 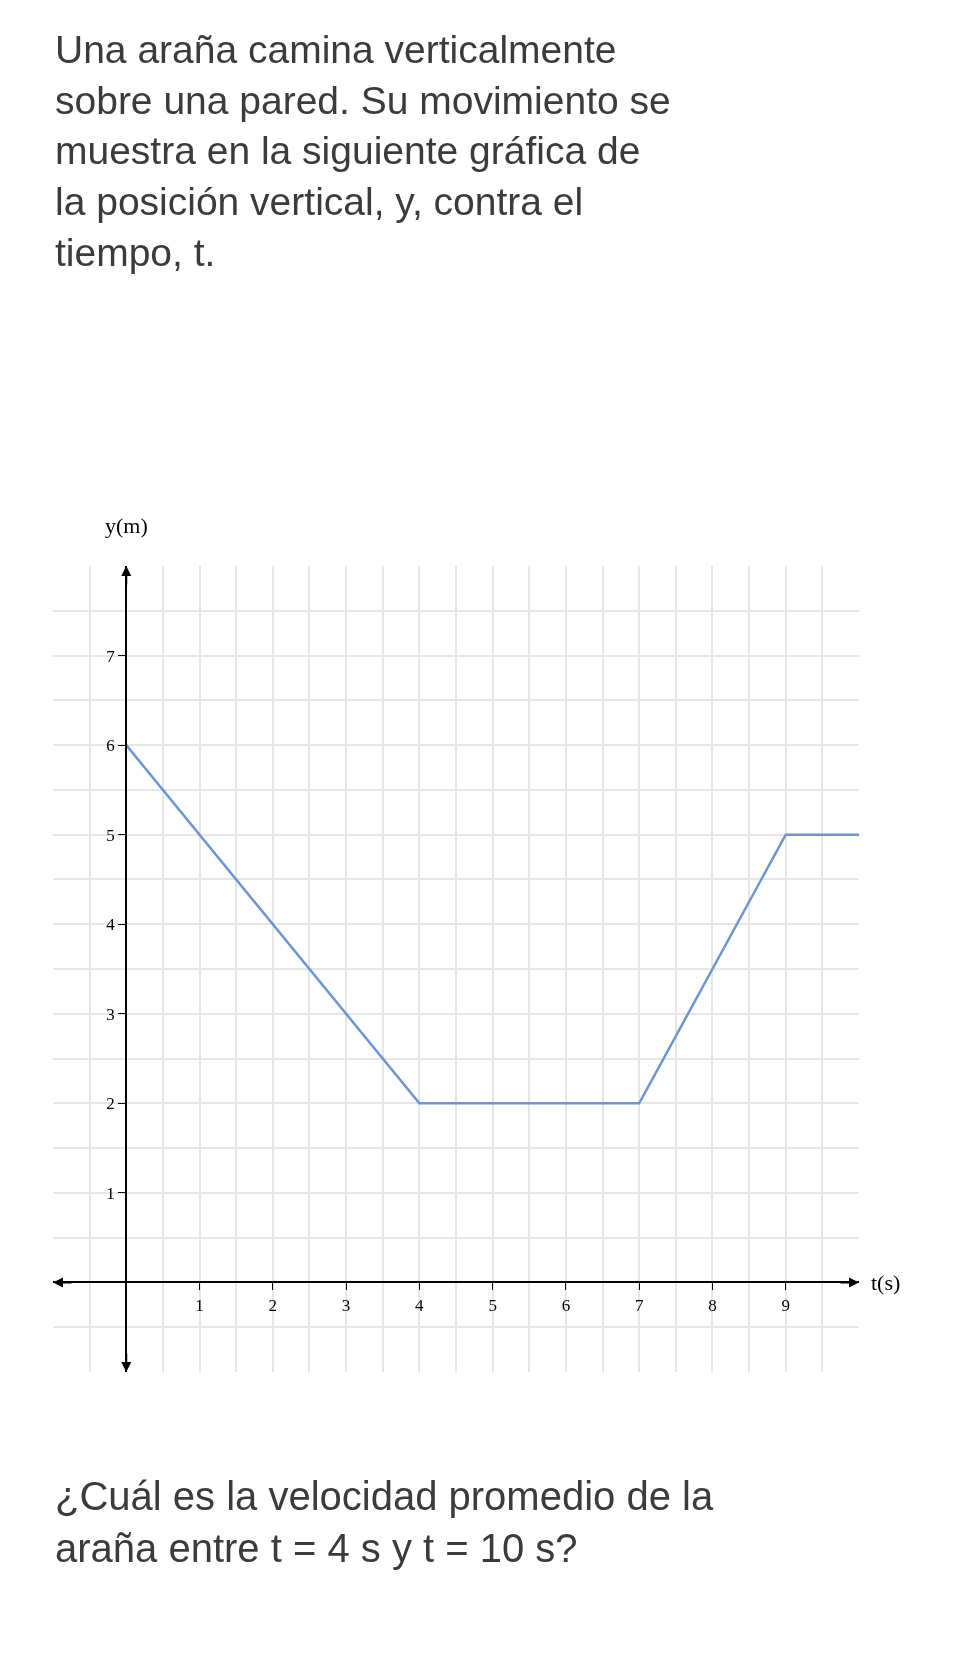 I want to click on y-axis-title: y(m), so click(x=126, y=525).